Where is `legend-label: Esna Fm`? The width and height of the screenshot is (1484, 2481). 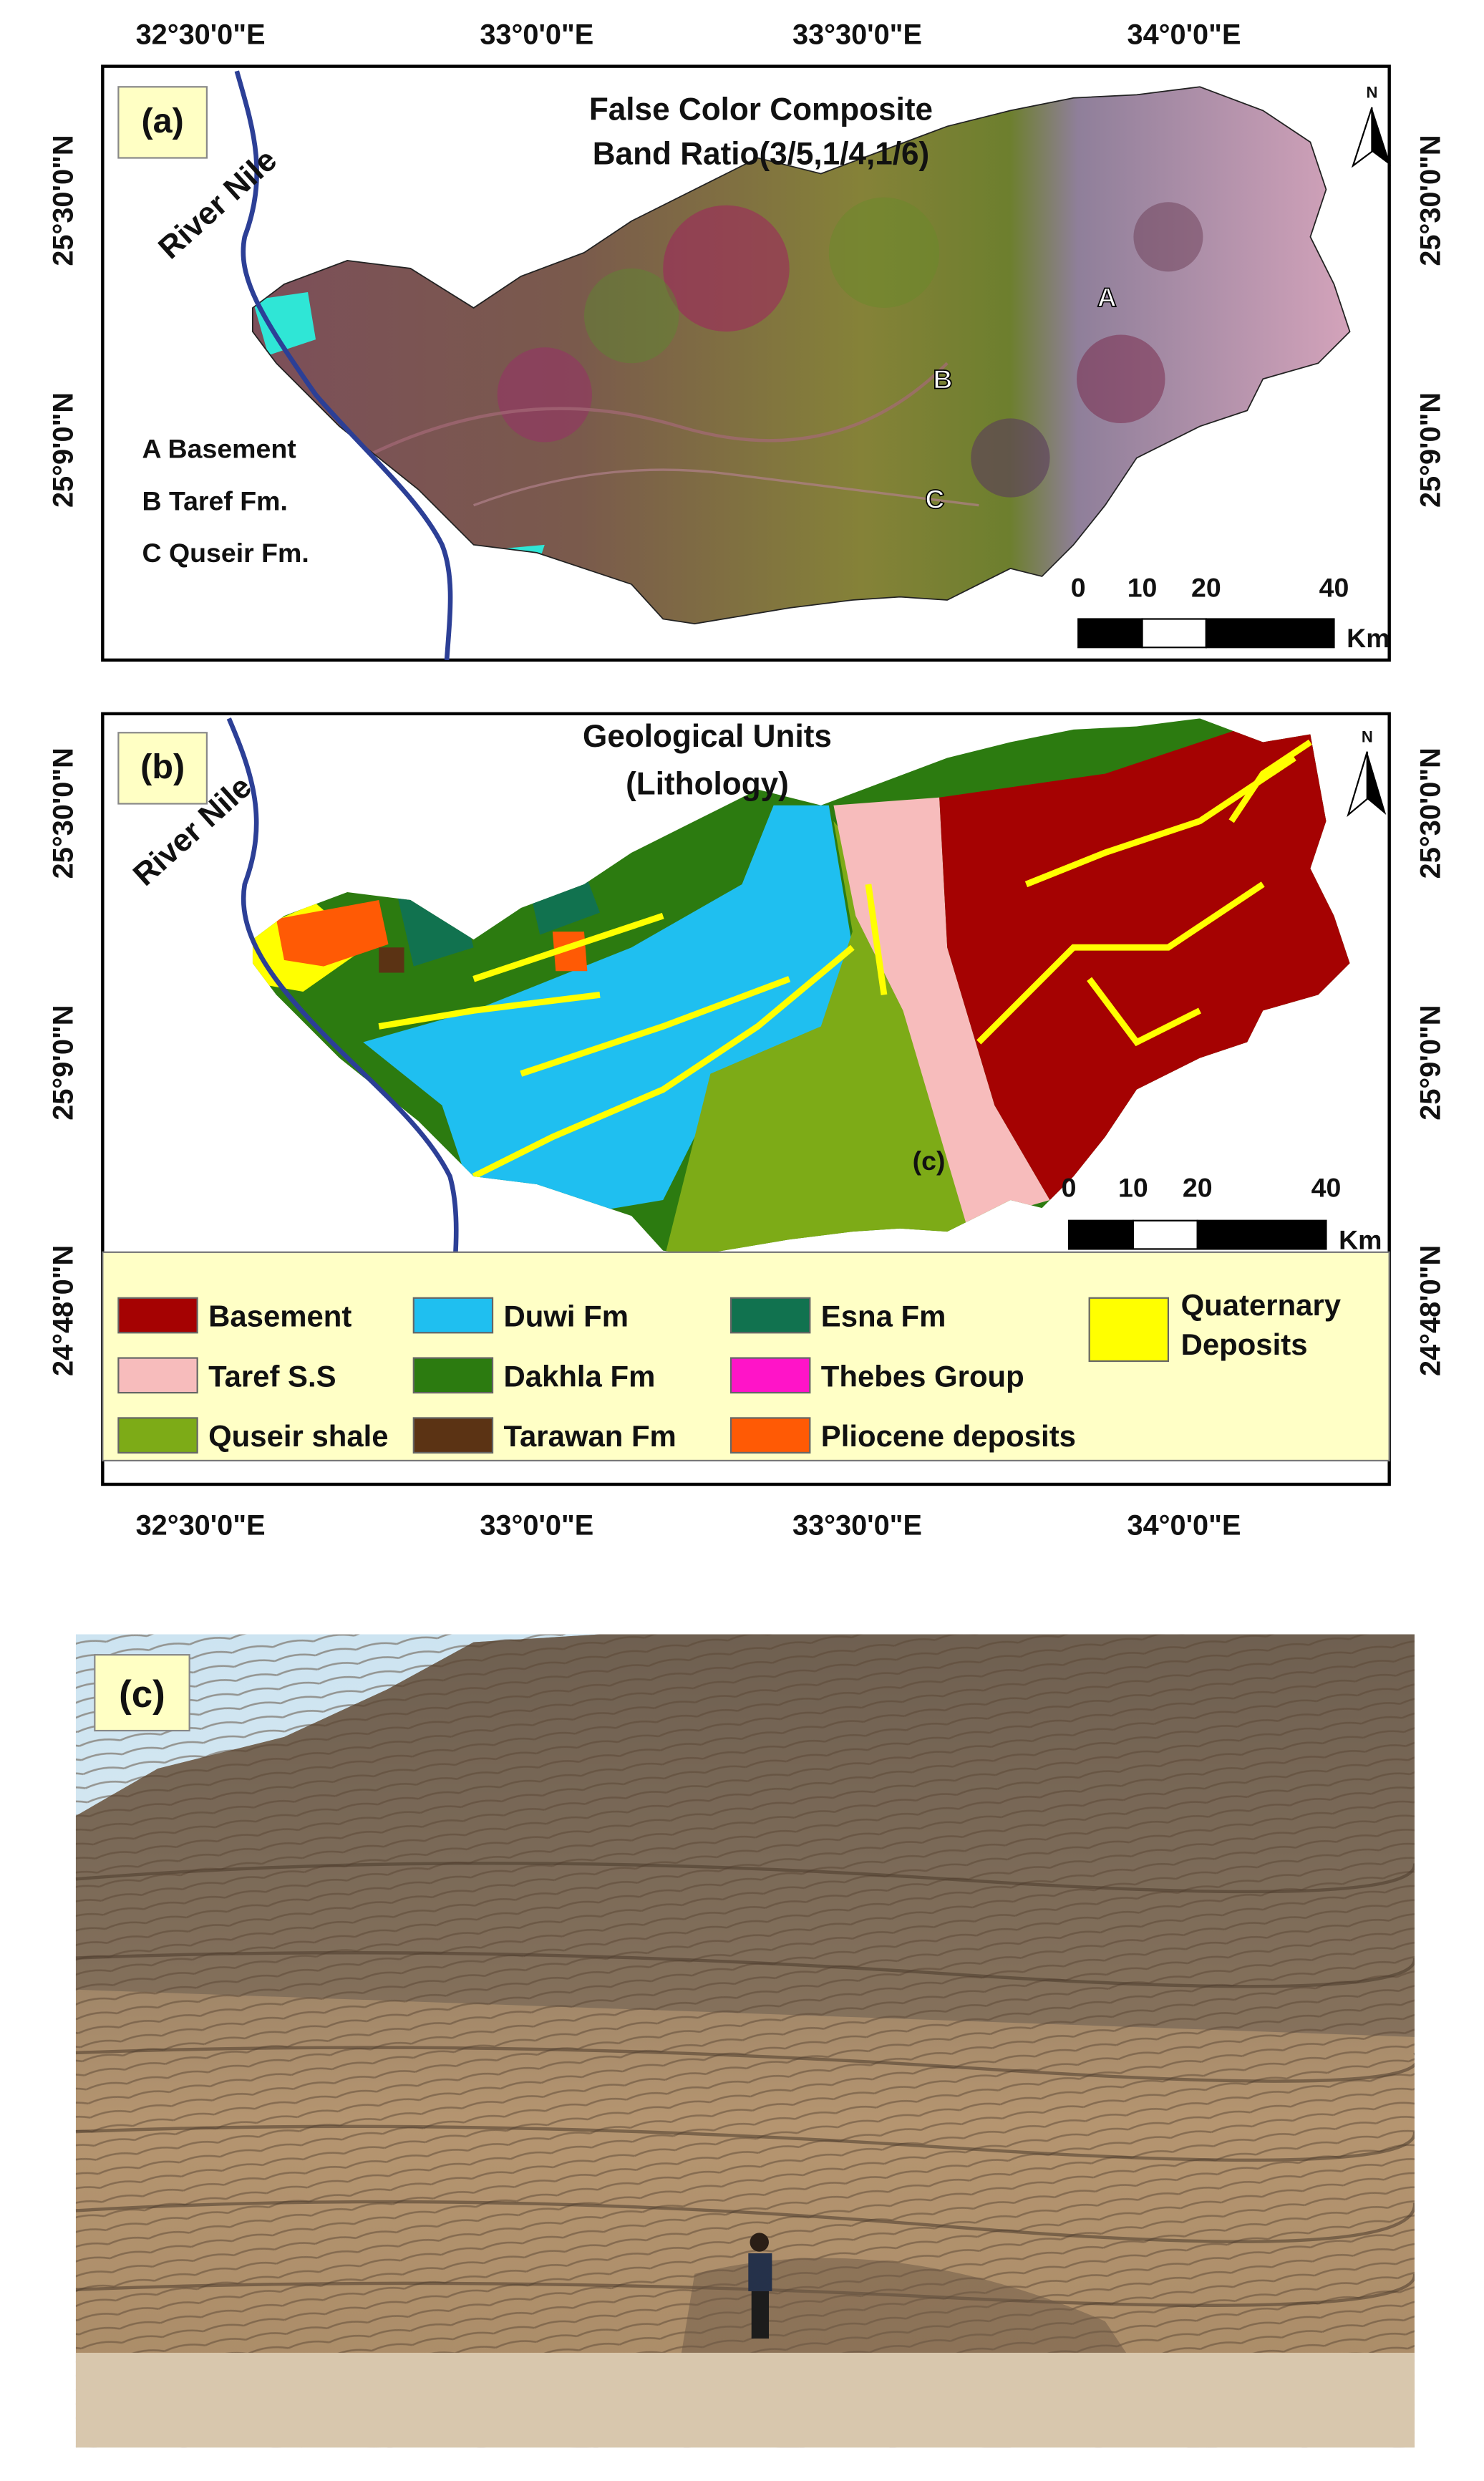
legend-label: Esna Fm is located at coordinates (884, 1316).